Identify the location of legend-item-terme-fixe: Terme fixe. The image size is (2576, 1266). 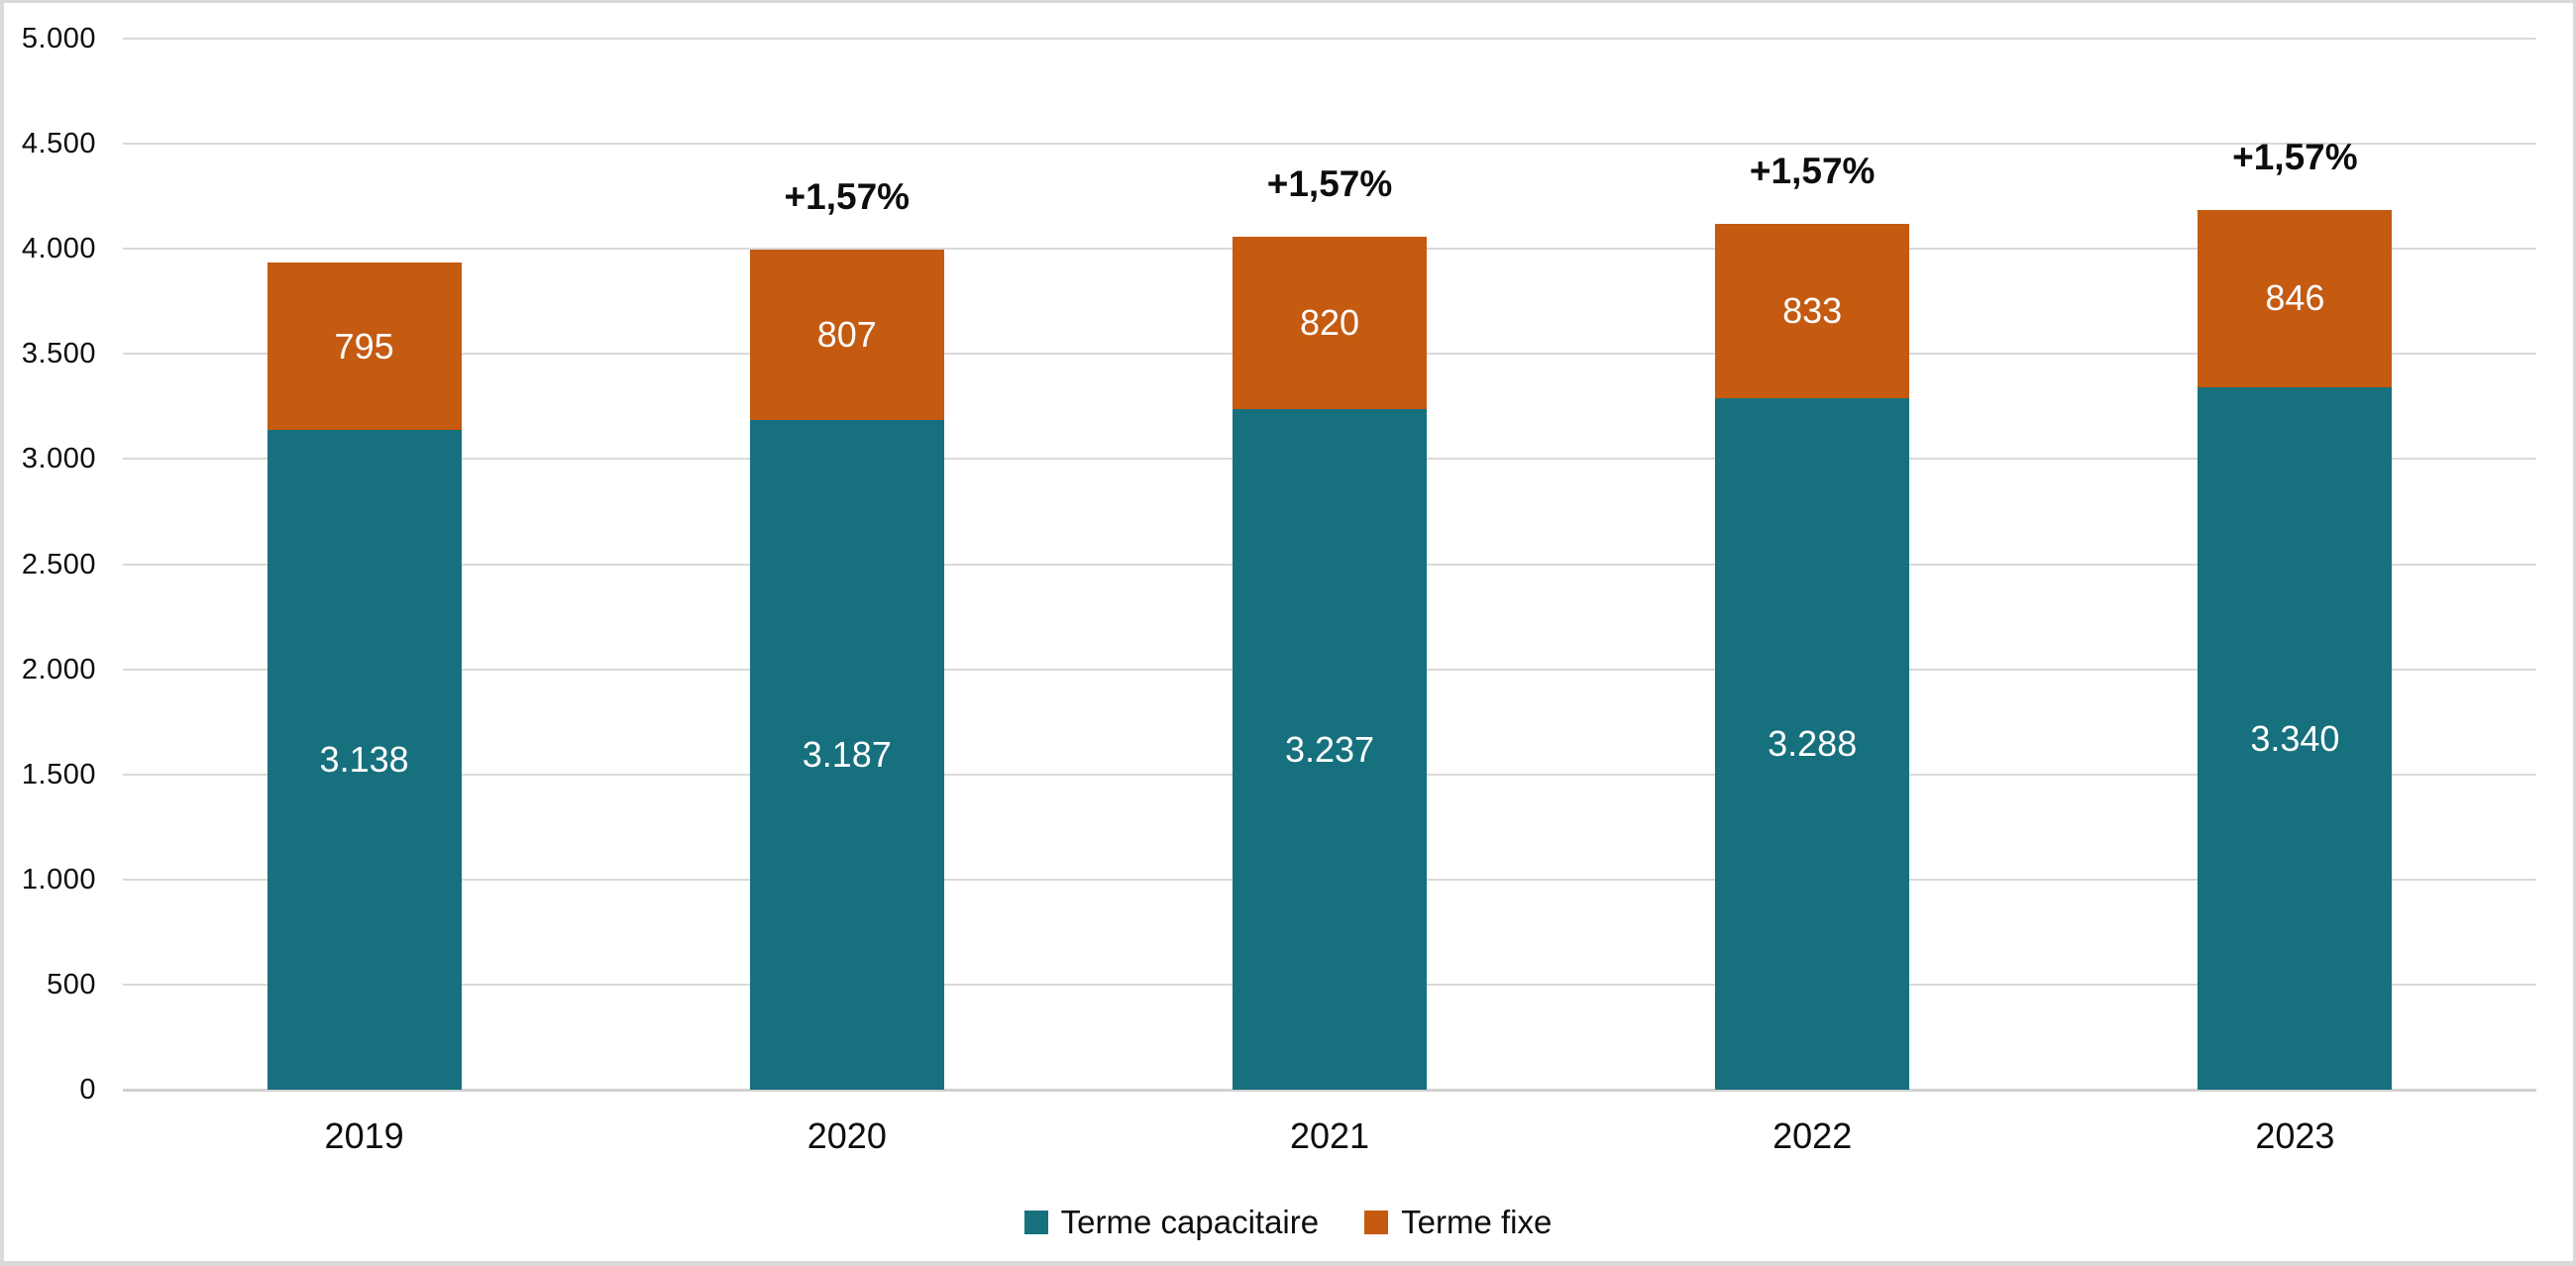
(1458, 1222).